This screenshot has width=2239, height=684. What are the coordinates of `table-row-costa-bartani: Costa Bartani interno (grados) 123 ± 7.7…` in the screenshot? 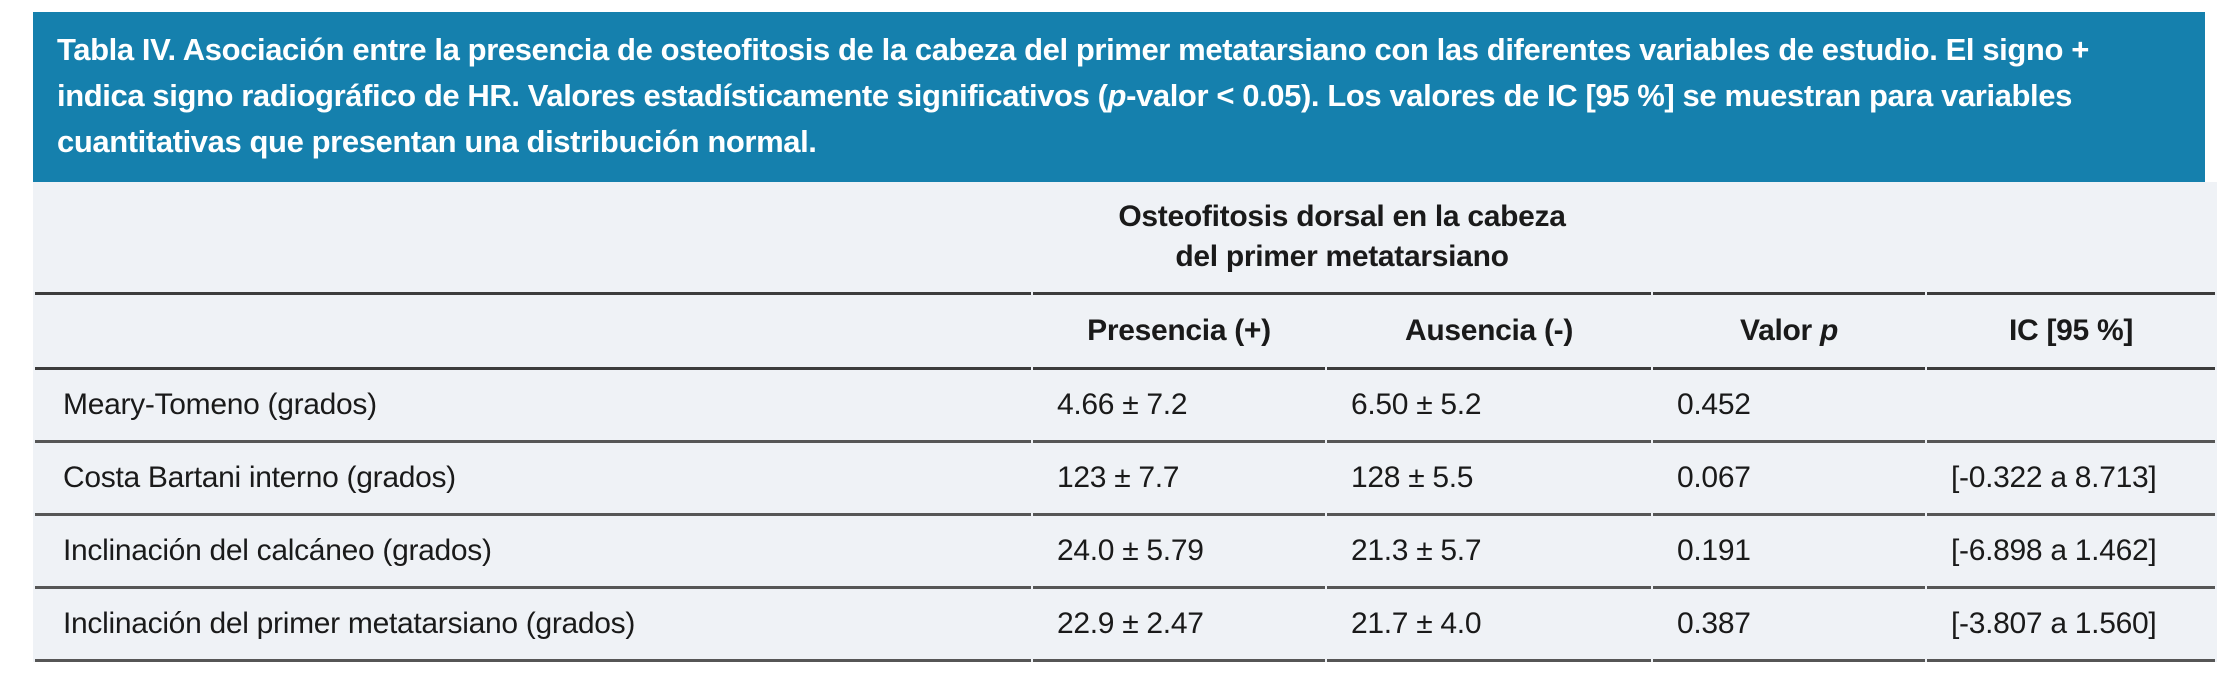 It's located at (1125, 479).